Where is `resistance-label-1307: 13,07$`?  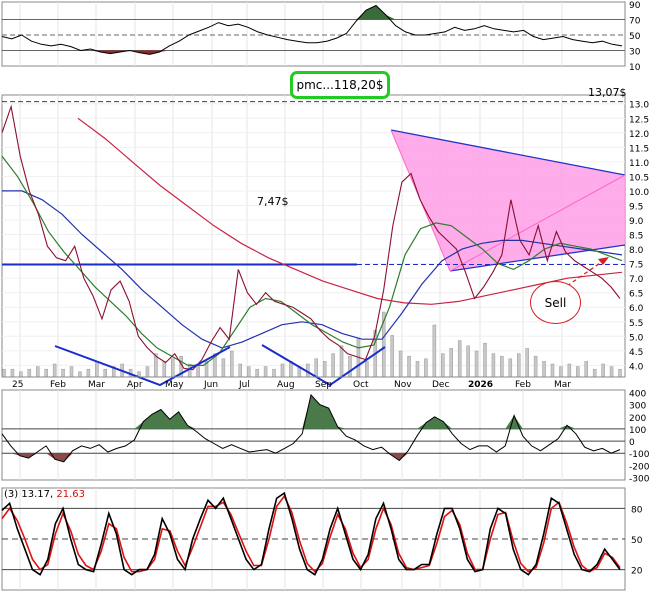
resistance-label-1307: 13,07$ is located at coordinates (607, 92).